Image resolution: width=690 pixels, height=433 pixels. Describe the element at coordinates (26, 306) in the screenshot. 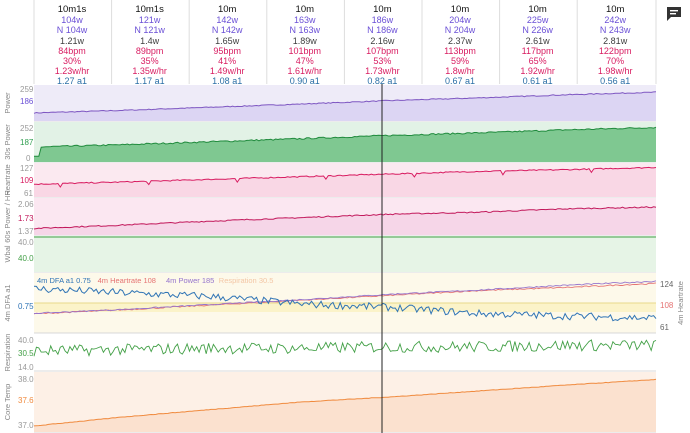

I see `tick-label: 0.75` at that location.